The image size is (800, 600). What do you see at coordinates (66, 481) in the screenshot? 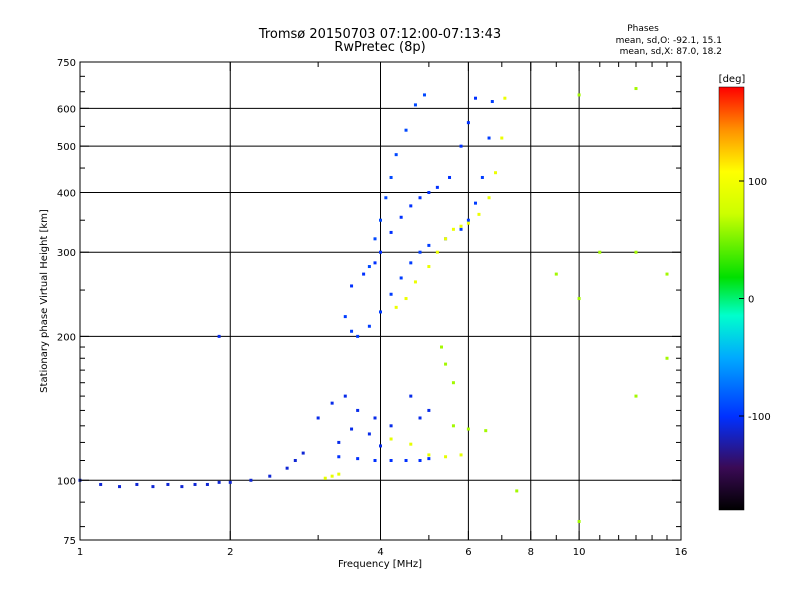
I see `y-tick-label: 100` at bounding box center [66, 481].